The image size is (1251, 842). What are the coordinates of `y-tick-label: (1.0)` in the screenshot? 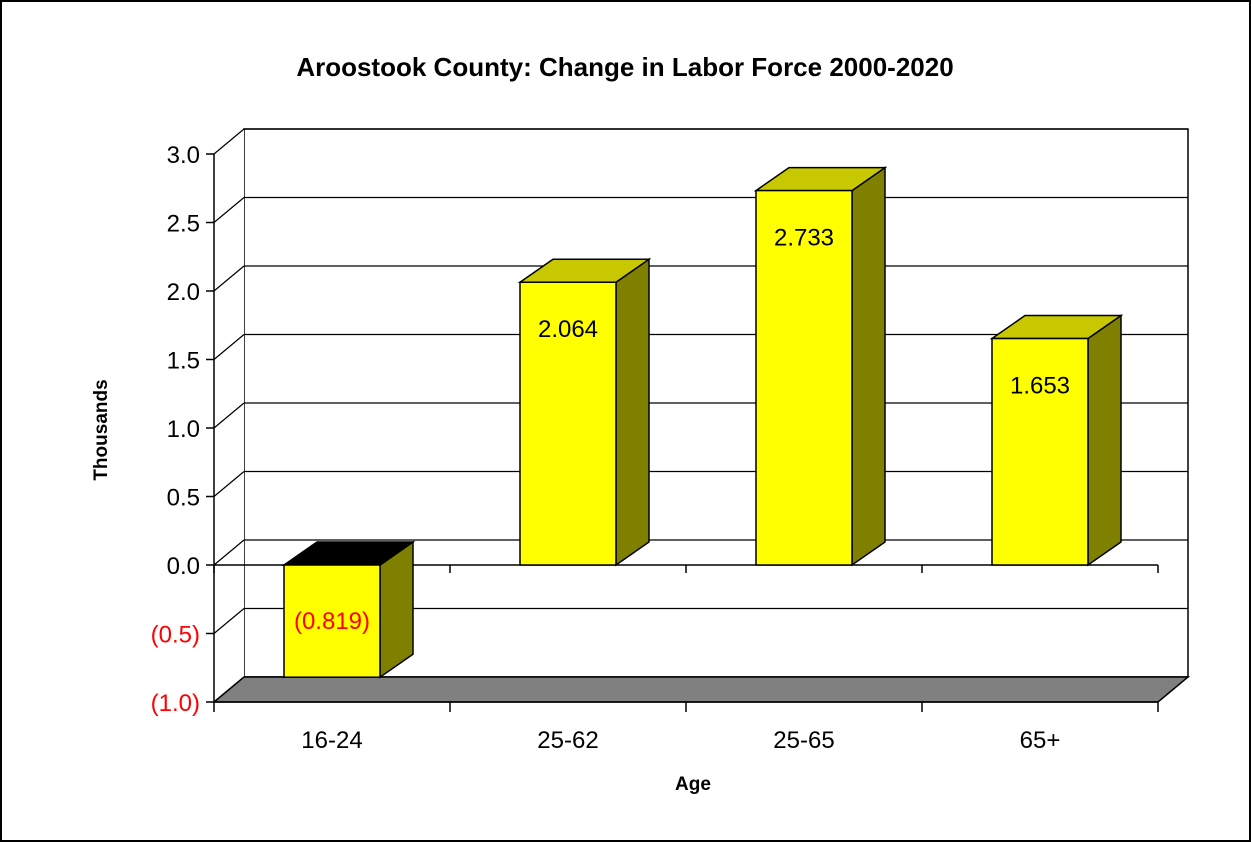 It's located at (175, 703).